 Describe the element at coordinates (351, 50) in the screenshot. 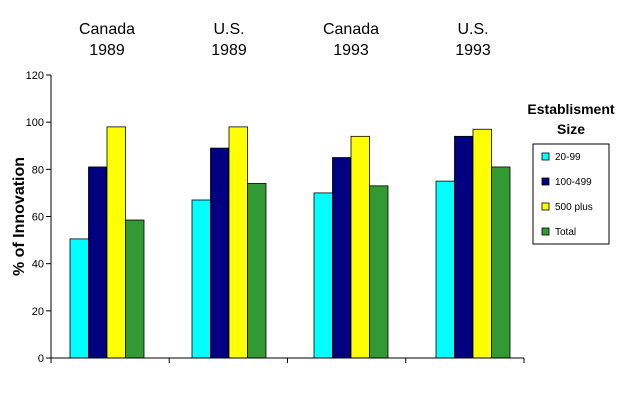

I see `category-label-2-1: 1993` at that location.